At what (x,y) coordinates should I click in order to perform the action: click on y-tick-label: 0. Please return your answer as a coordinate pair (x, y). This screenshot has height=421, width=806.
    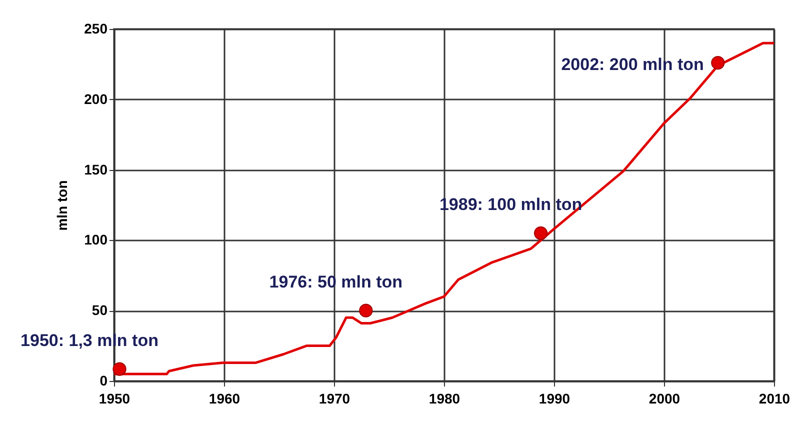
    Looking at the image, I should click on (104, 380).